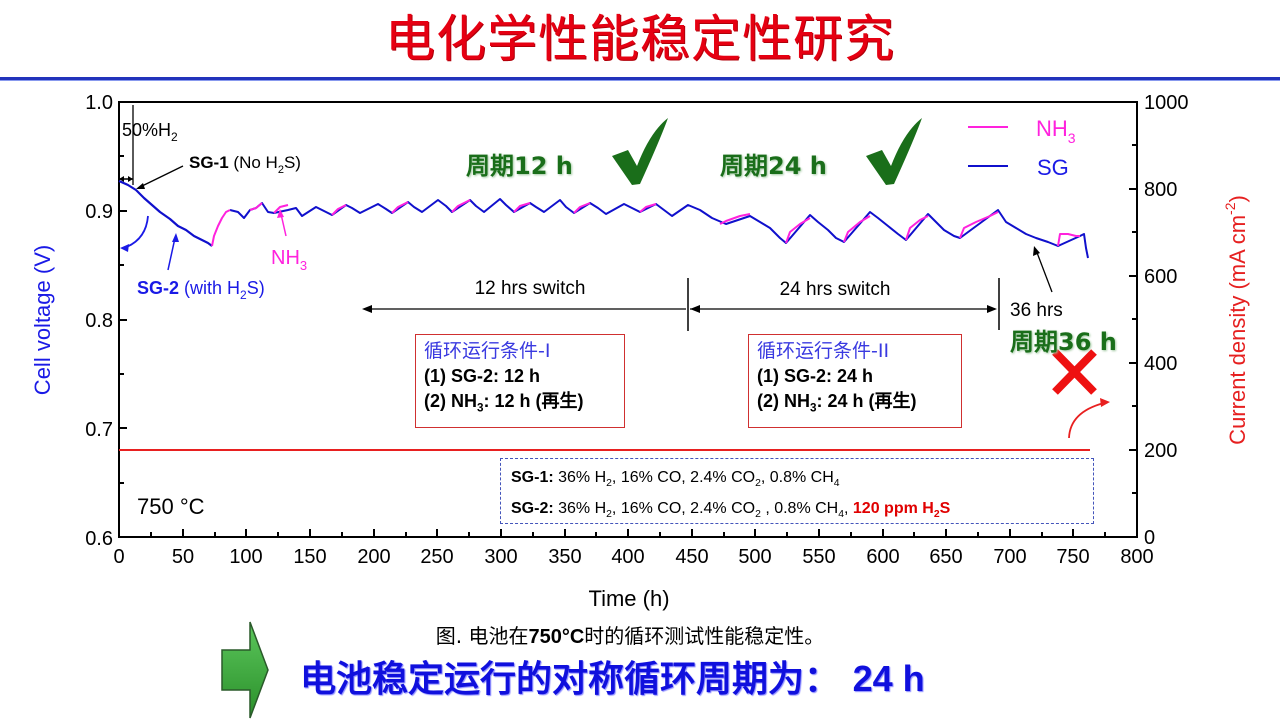 The image size is (1280, 720). I want to click on svg-text: 0.9, so click(99, 212).